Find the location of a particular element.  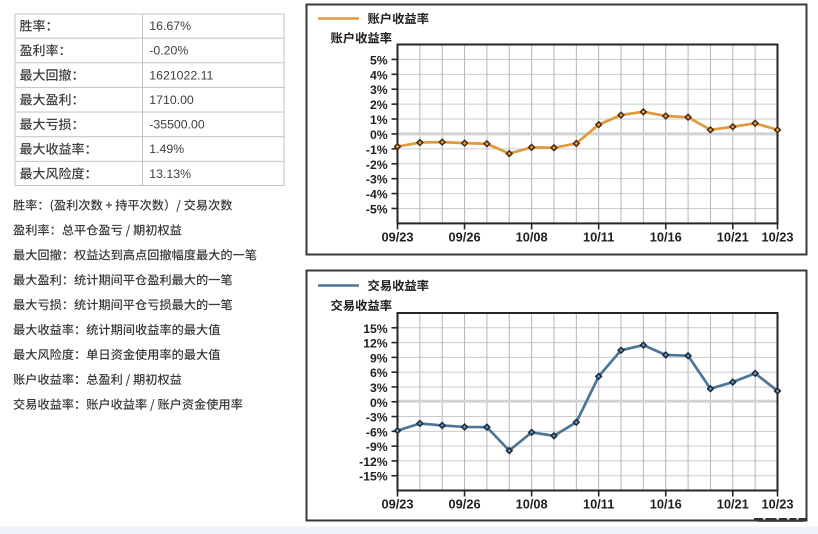

svg-text: -6% is located at coordinates (377, 432).